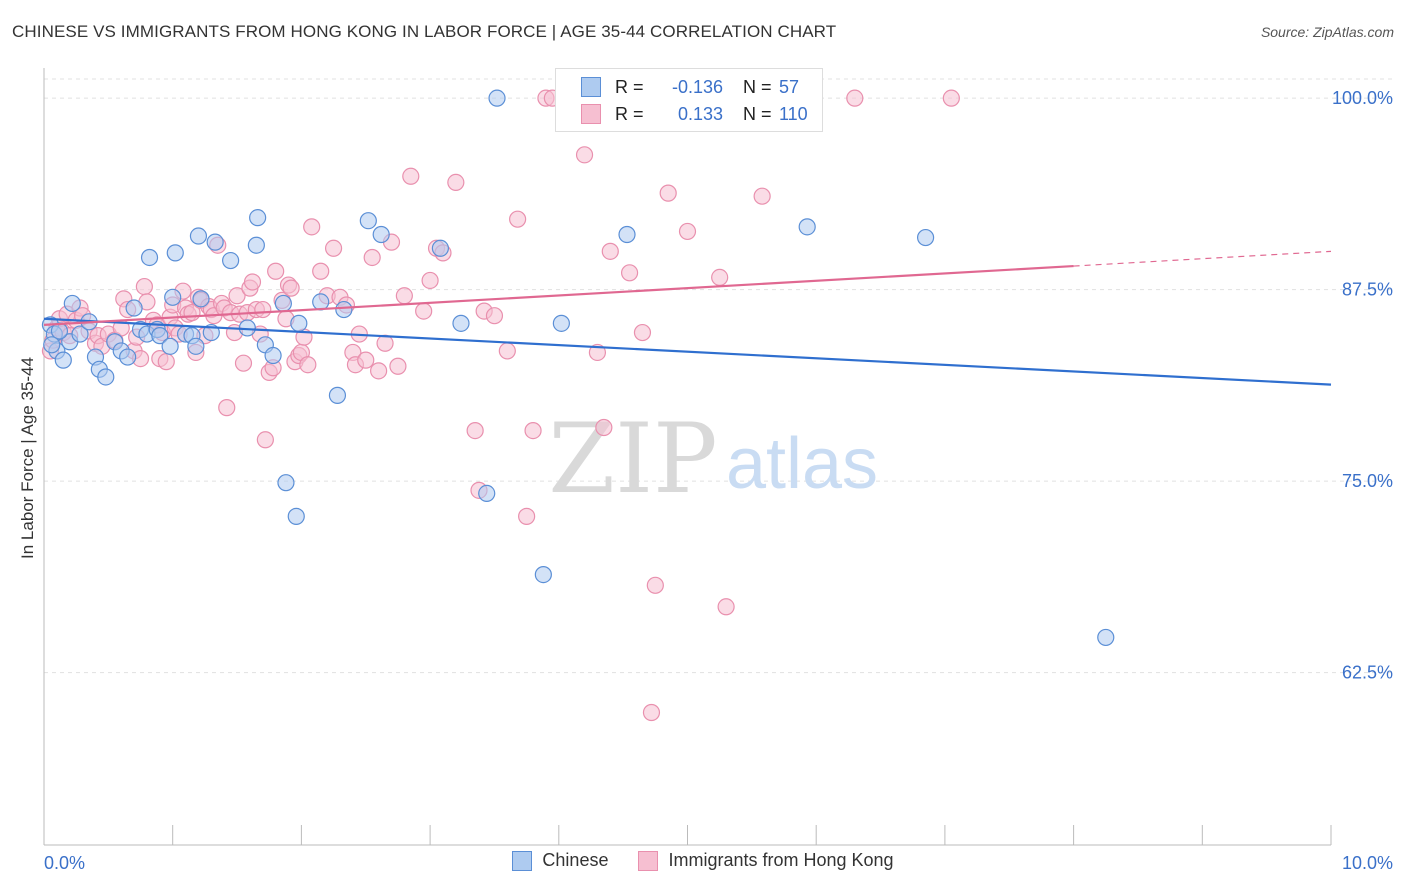  I want to click on n-value: 110, so click(793, 113).